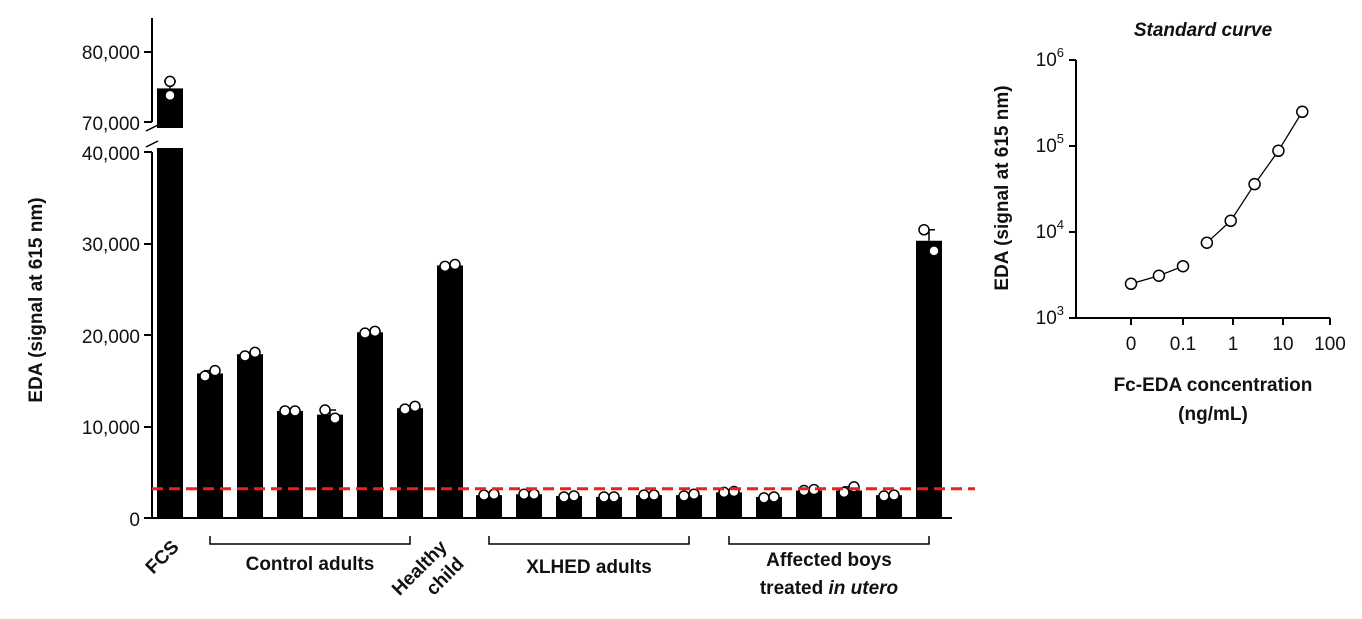  I want to click on bracket-affected-boys, so click(829, 540).